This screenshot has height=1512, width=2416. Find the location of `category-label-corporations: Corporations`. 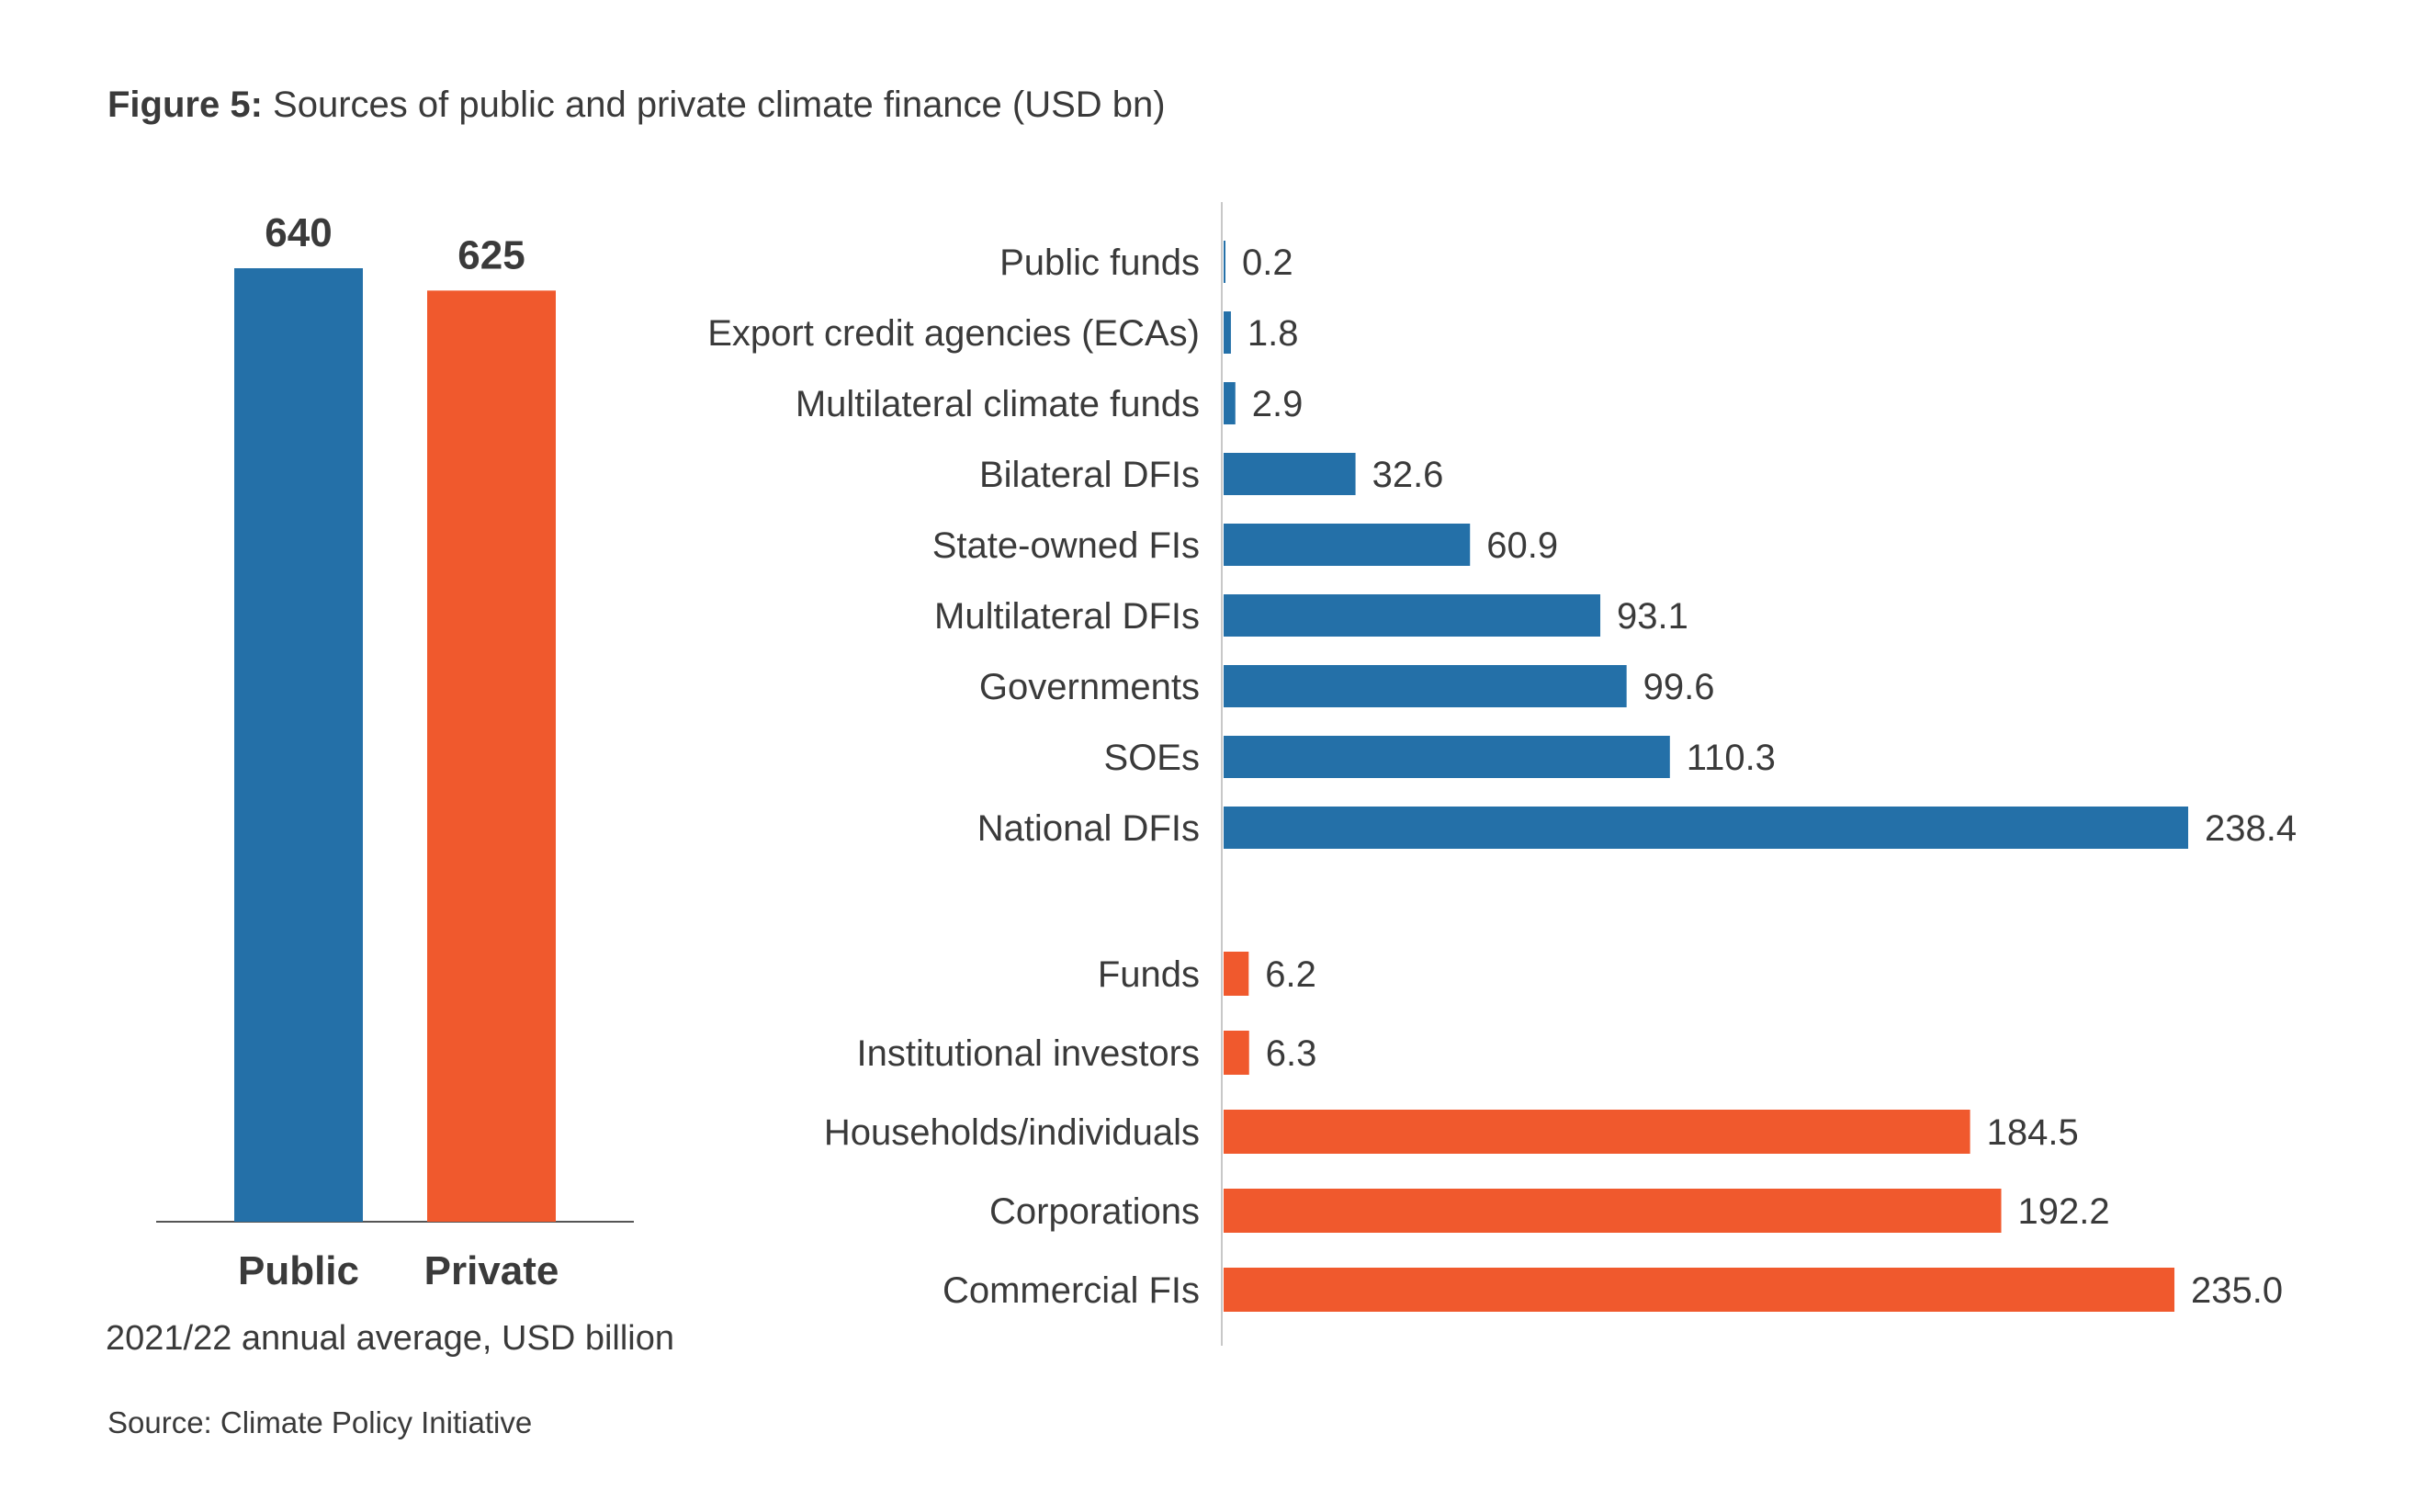

category-label-corporations: Corporations is located at coordinates (1094, 1211).